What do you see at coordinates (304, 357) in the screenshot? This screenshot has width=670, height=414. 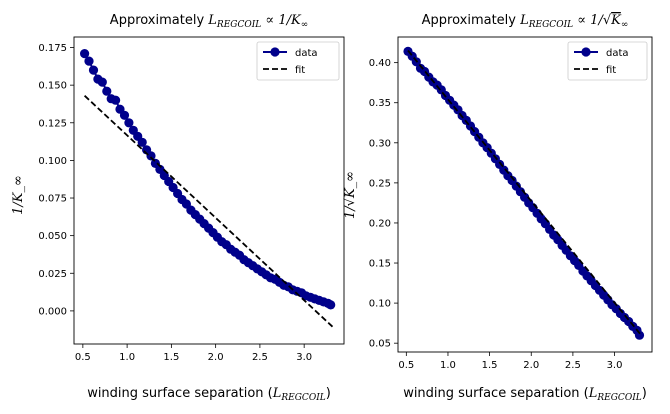 I see `left-x-tick-label: 3.0` at bounding box center [304, 357].